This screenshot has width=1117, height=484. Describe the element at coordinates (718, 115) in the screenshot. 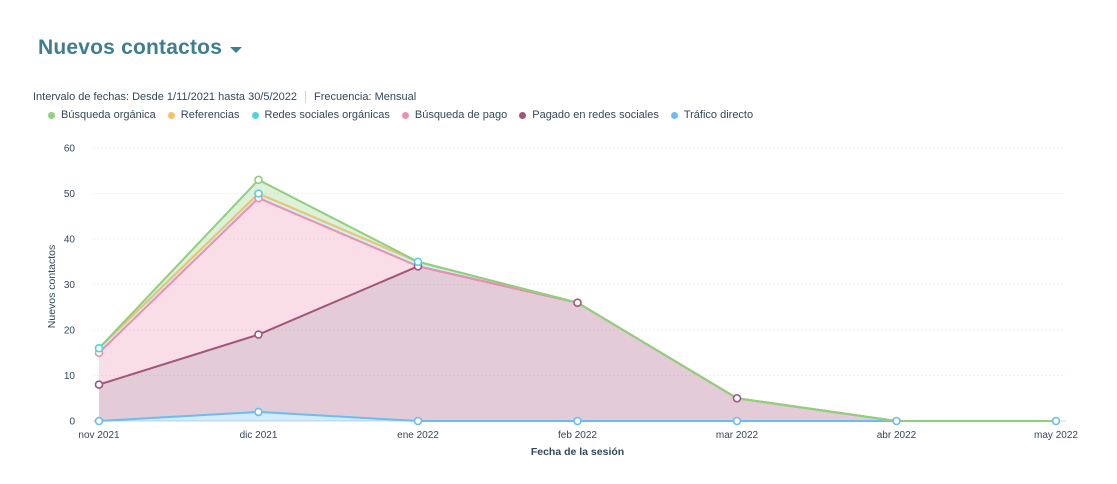

I see `legend-label: Tráfico directo` at that location.